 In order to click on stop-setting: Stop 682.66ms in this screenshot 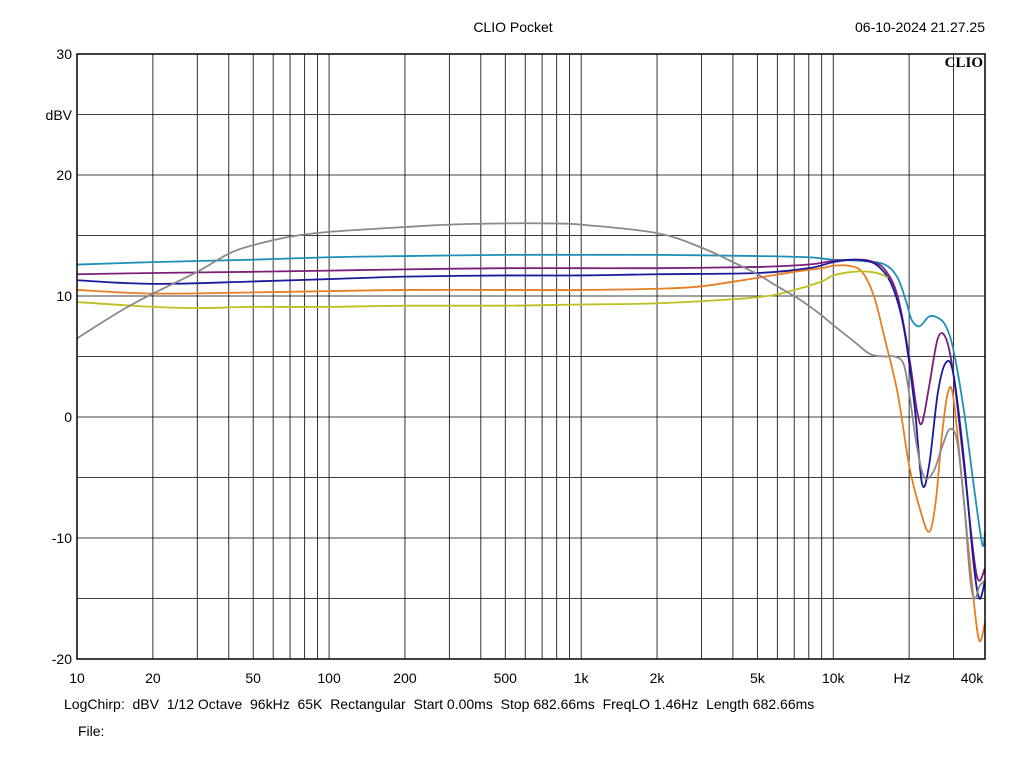, I will do `click(547, 704)`.